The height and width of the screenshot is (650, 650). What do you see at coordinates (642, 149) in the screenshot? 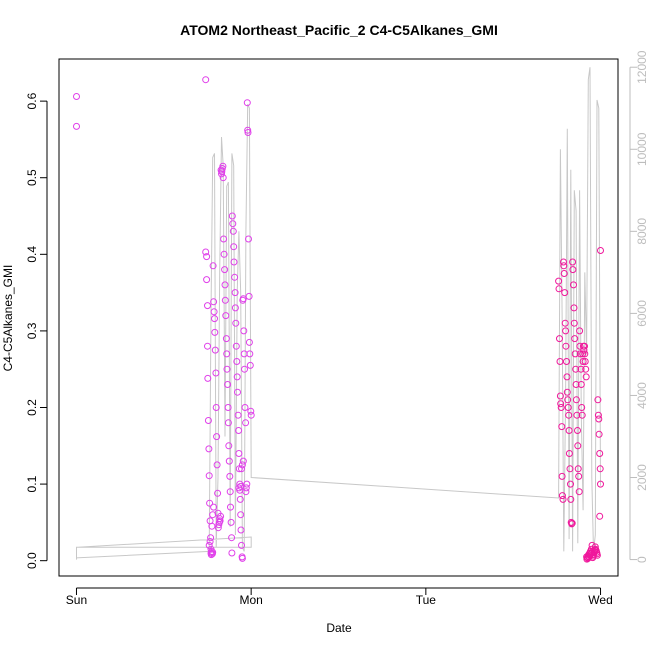
I see `y2-tick-label: 10000` at bounding box center [642, 149].